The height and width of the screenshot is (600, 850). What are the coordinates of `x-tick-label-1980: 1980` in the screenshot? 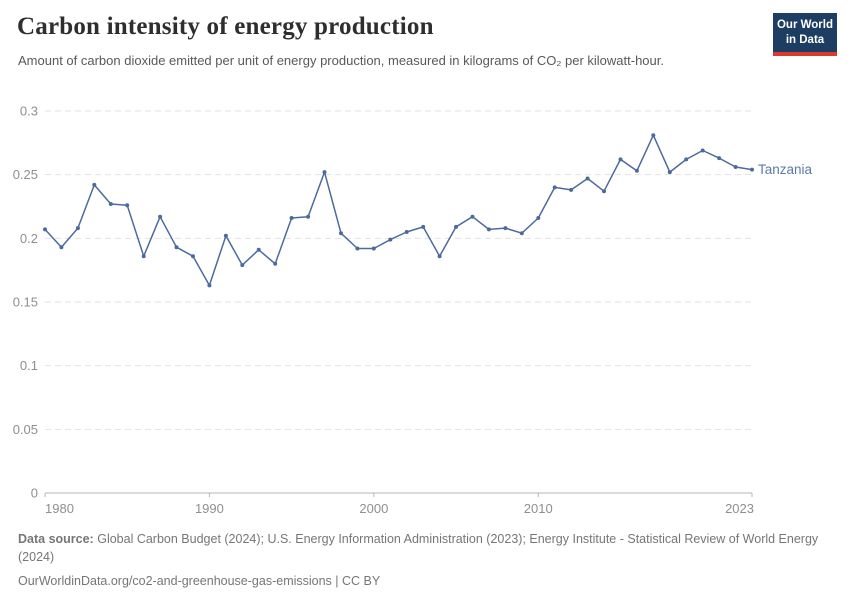 It's located at (59, 508).